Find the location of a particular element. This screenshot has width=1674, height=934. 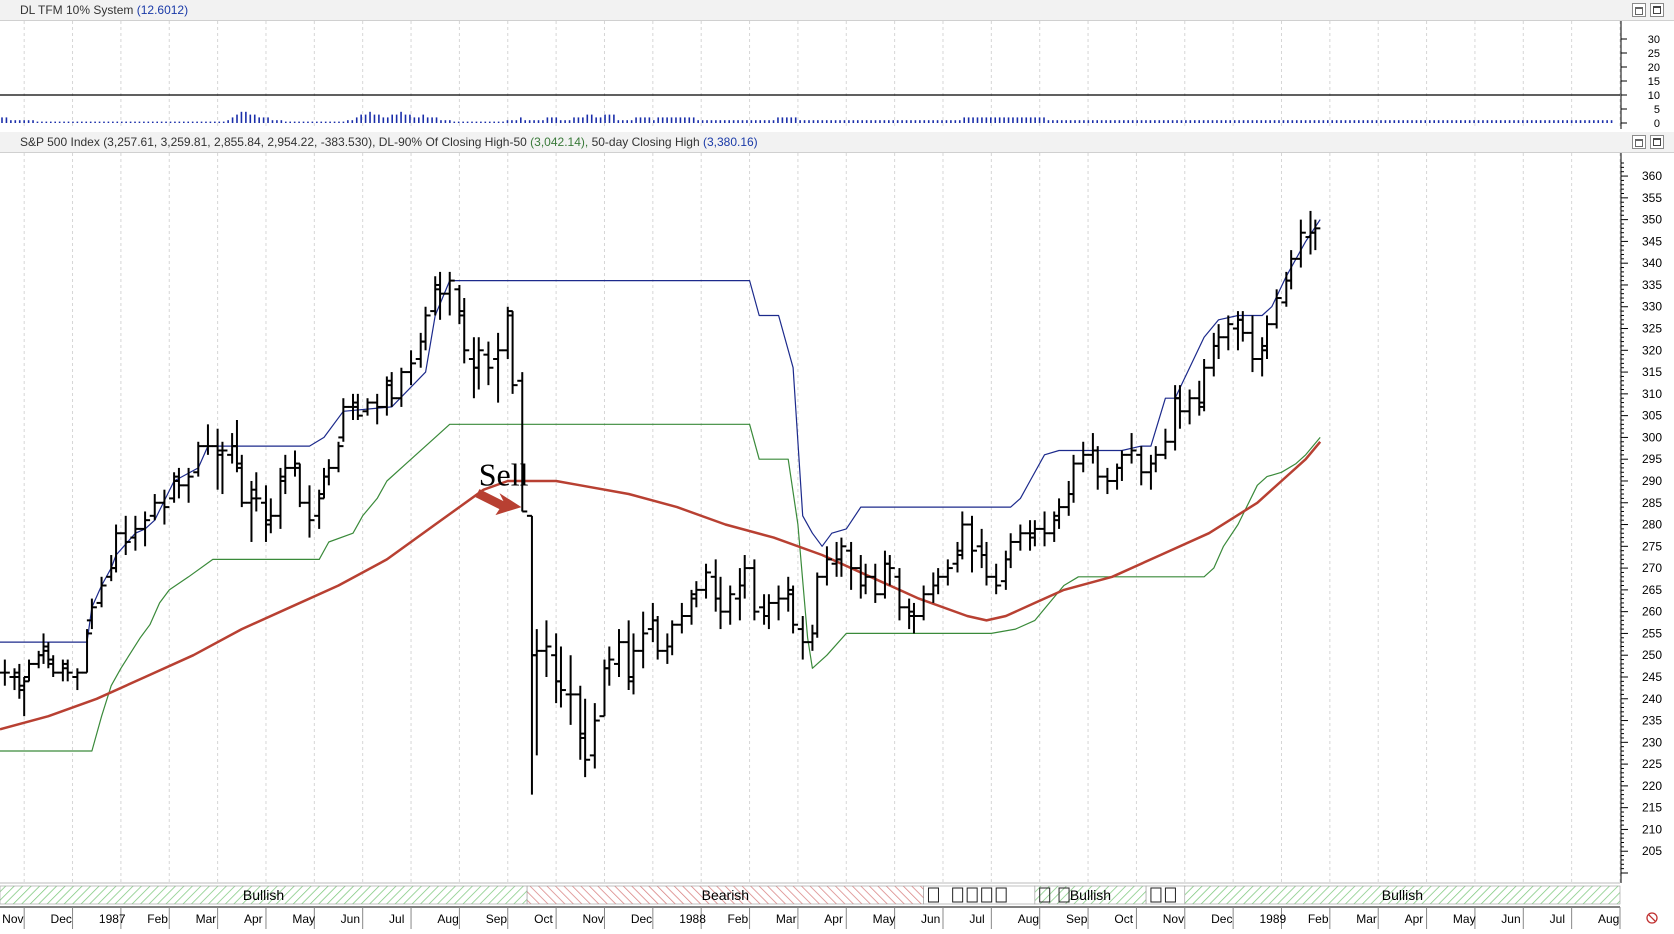

price-tick-label: 355 is located at coordinates (1652, 198).